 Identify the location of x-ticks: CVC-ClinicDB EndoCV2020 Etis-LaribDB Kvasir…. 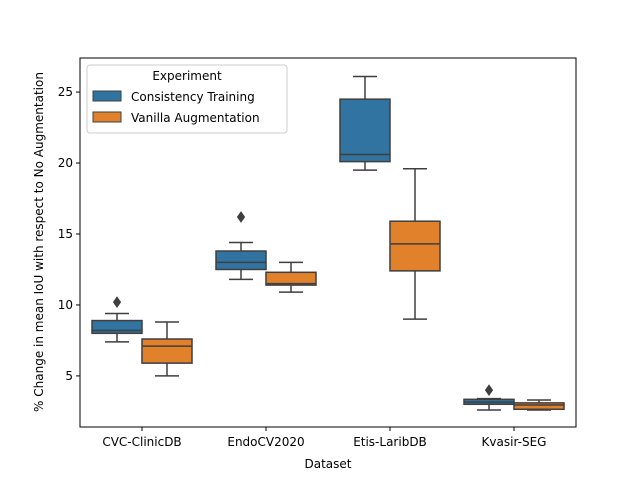
(324, 438).